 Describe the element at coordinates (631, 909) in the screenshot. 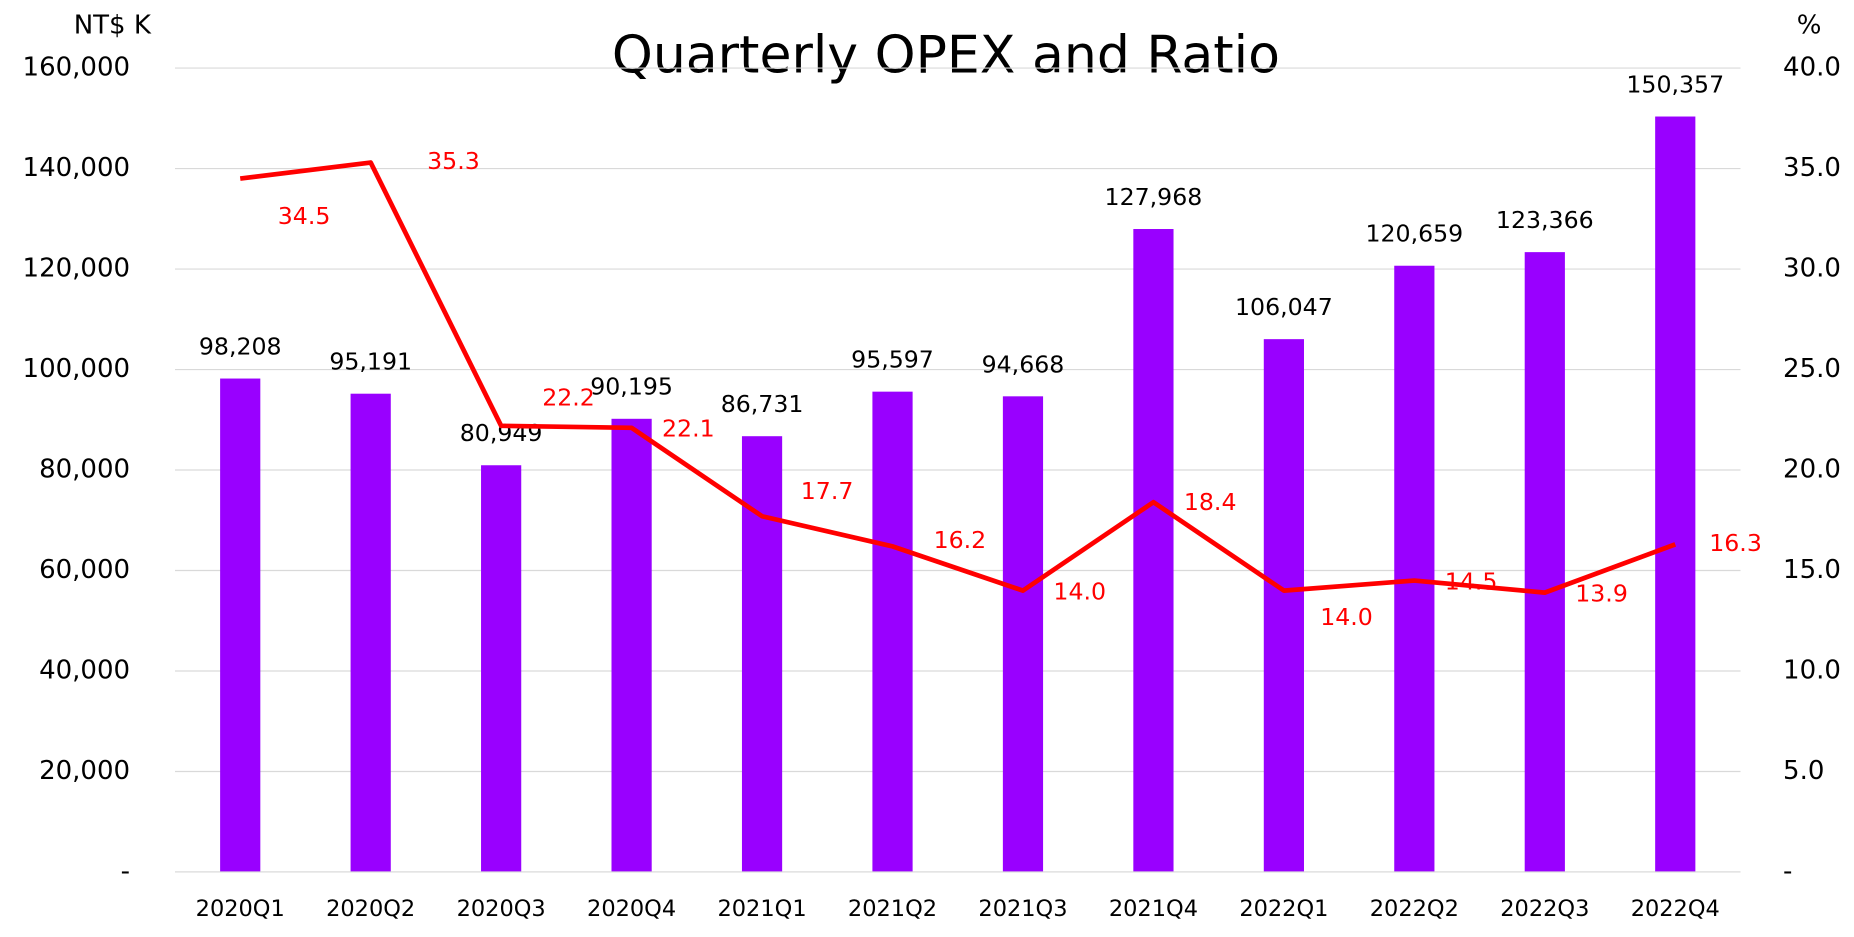

I see `x-tick-label: 2020Q4` at that location.